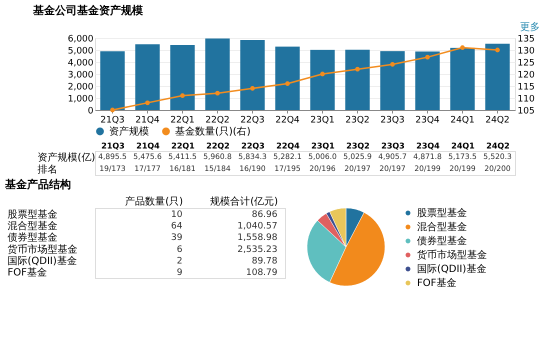 This screenshot has height=350, width=550. What do you see at coordinates (48, 170) in the screenshot?
I see `text: 排名` at bounding box center [48, 170].